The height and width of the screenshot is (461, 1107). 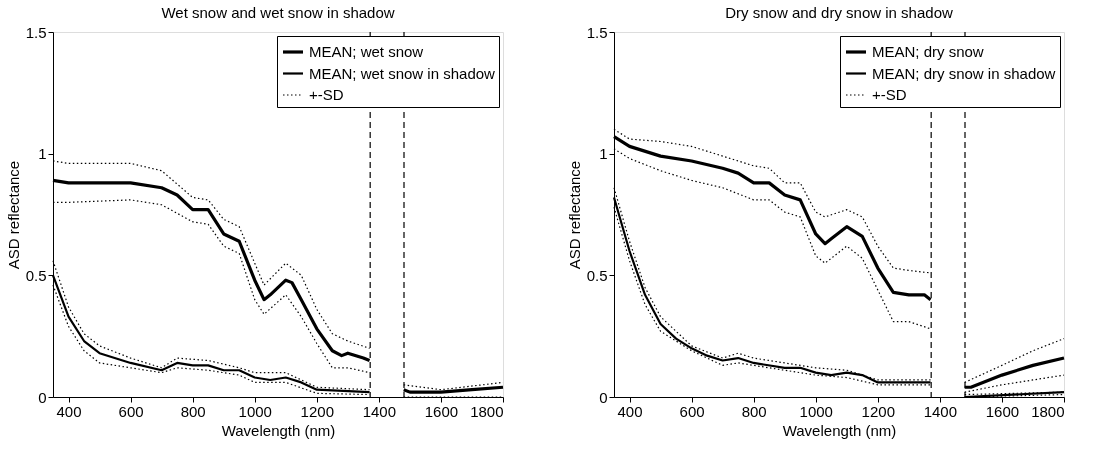 What do you see at coordinates (928, 51) in the screenshot?
I see `legend-label: MEAN; dry snow` at bounding box center [928, 51].